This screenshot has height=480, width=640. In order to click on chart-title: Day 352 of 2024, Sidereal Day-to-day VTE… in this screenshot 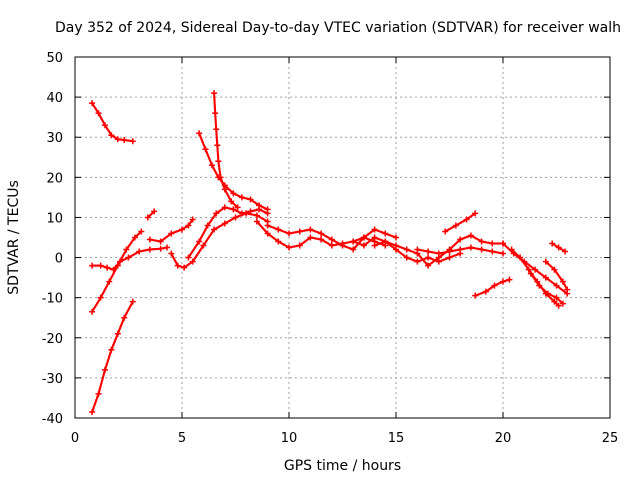, I will do `click(338, 28)`.